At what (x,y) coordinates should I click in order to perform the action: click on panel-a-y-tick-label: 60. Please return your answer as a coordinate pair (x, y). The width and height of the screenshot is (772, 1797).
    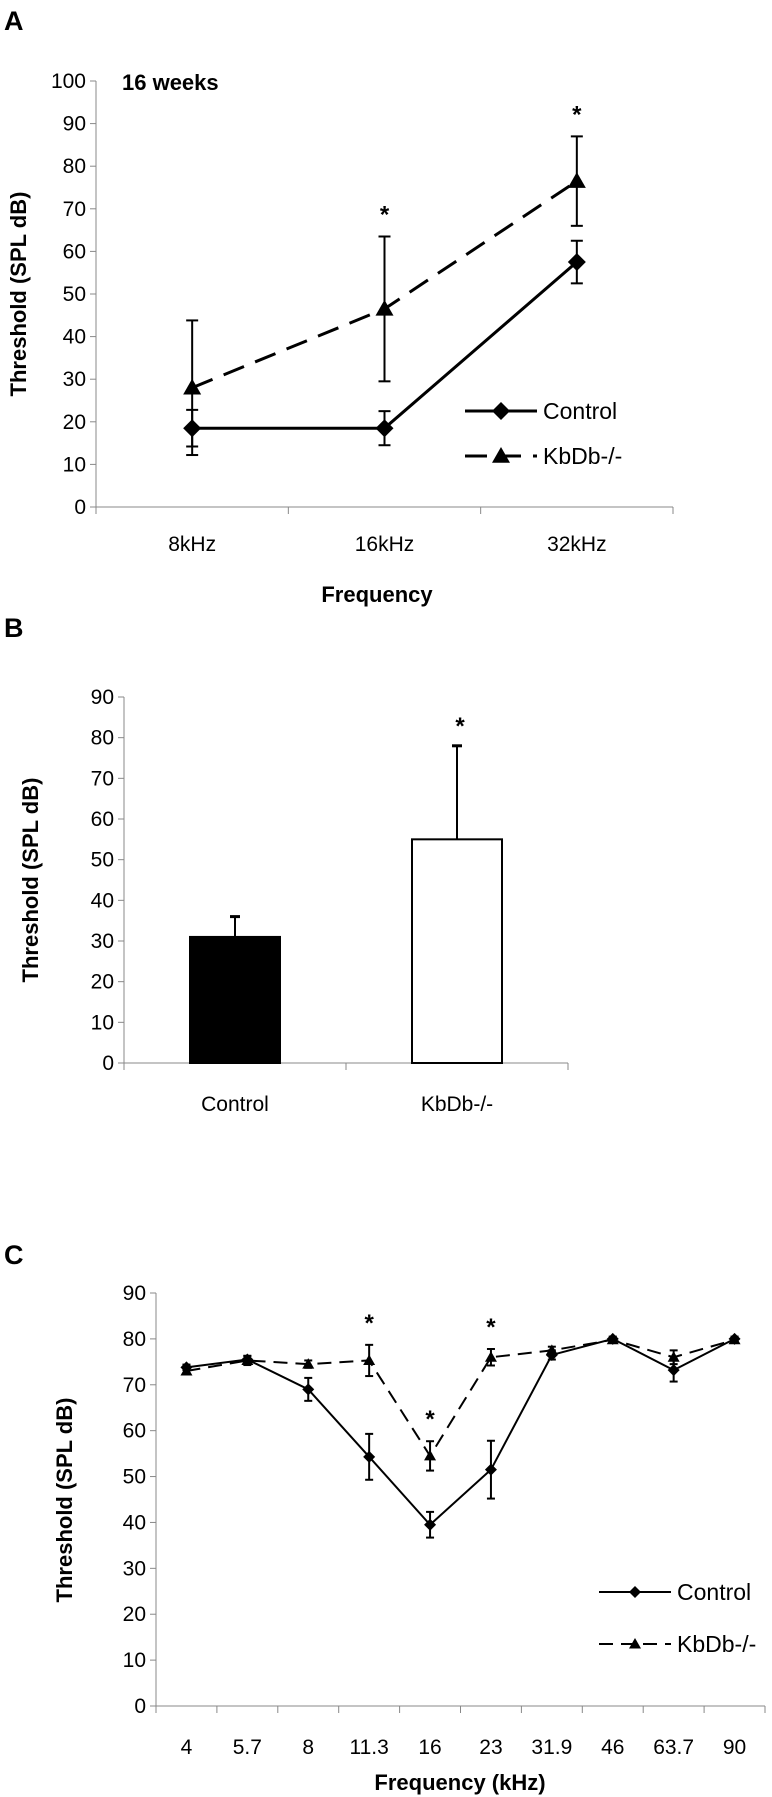
    Looking at the image, I should click on (74, 251).